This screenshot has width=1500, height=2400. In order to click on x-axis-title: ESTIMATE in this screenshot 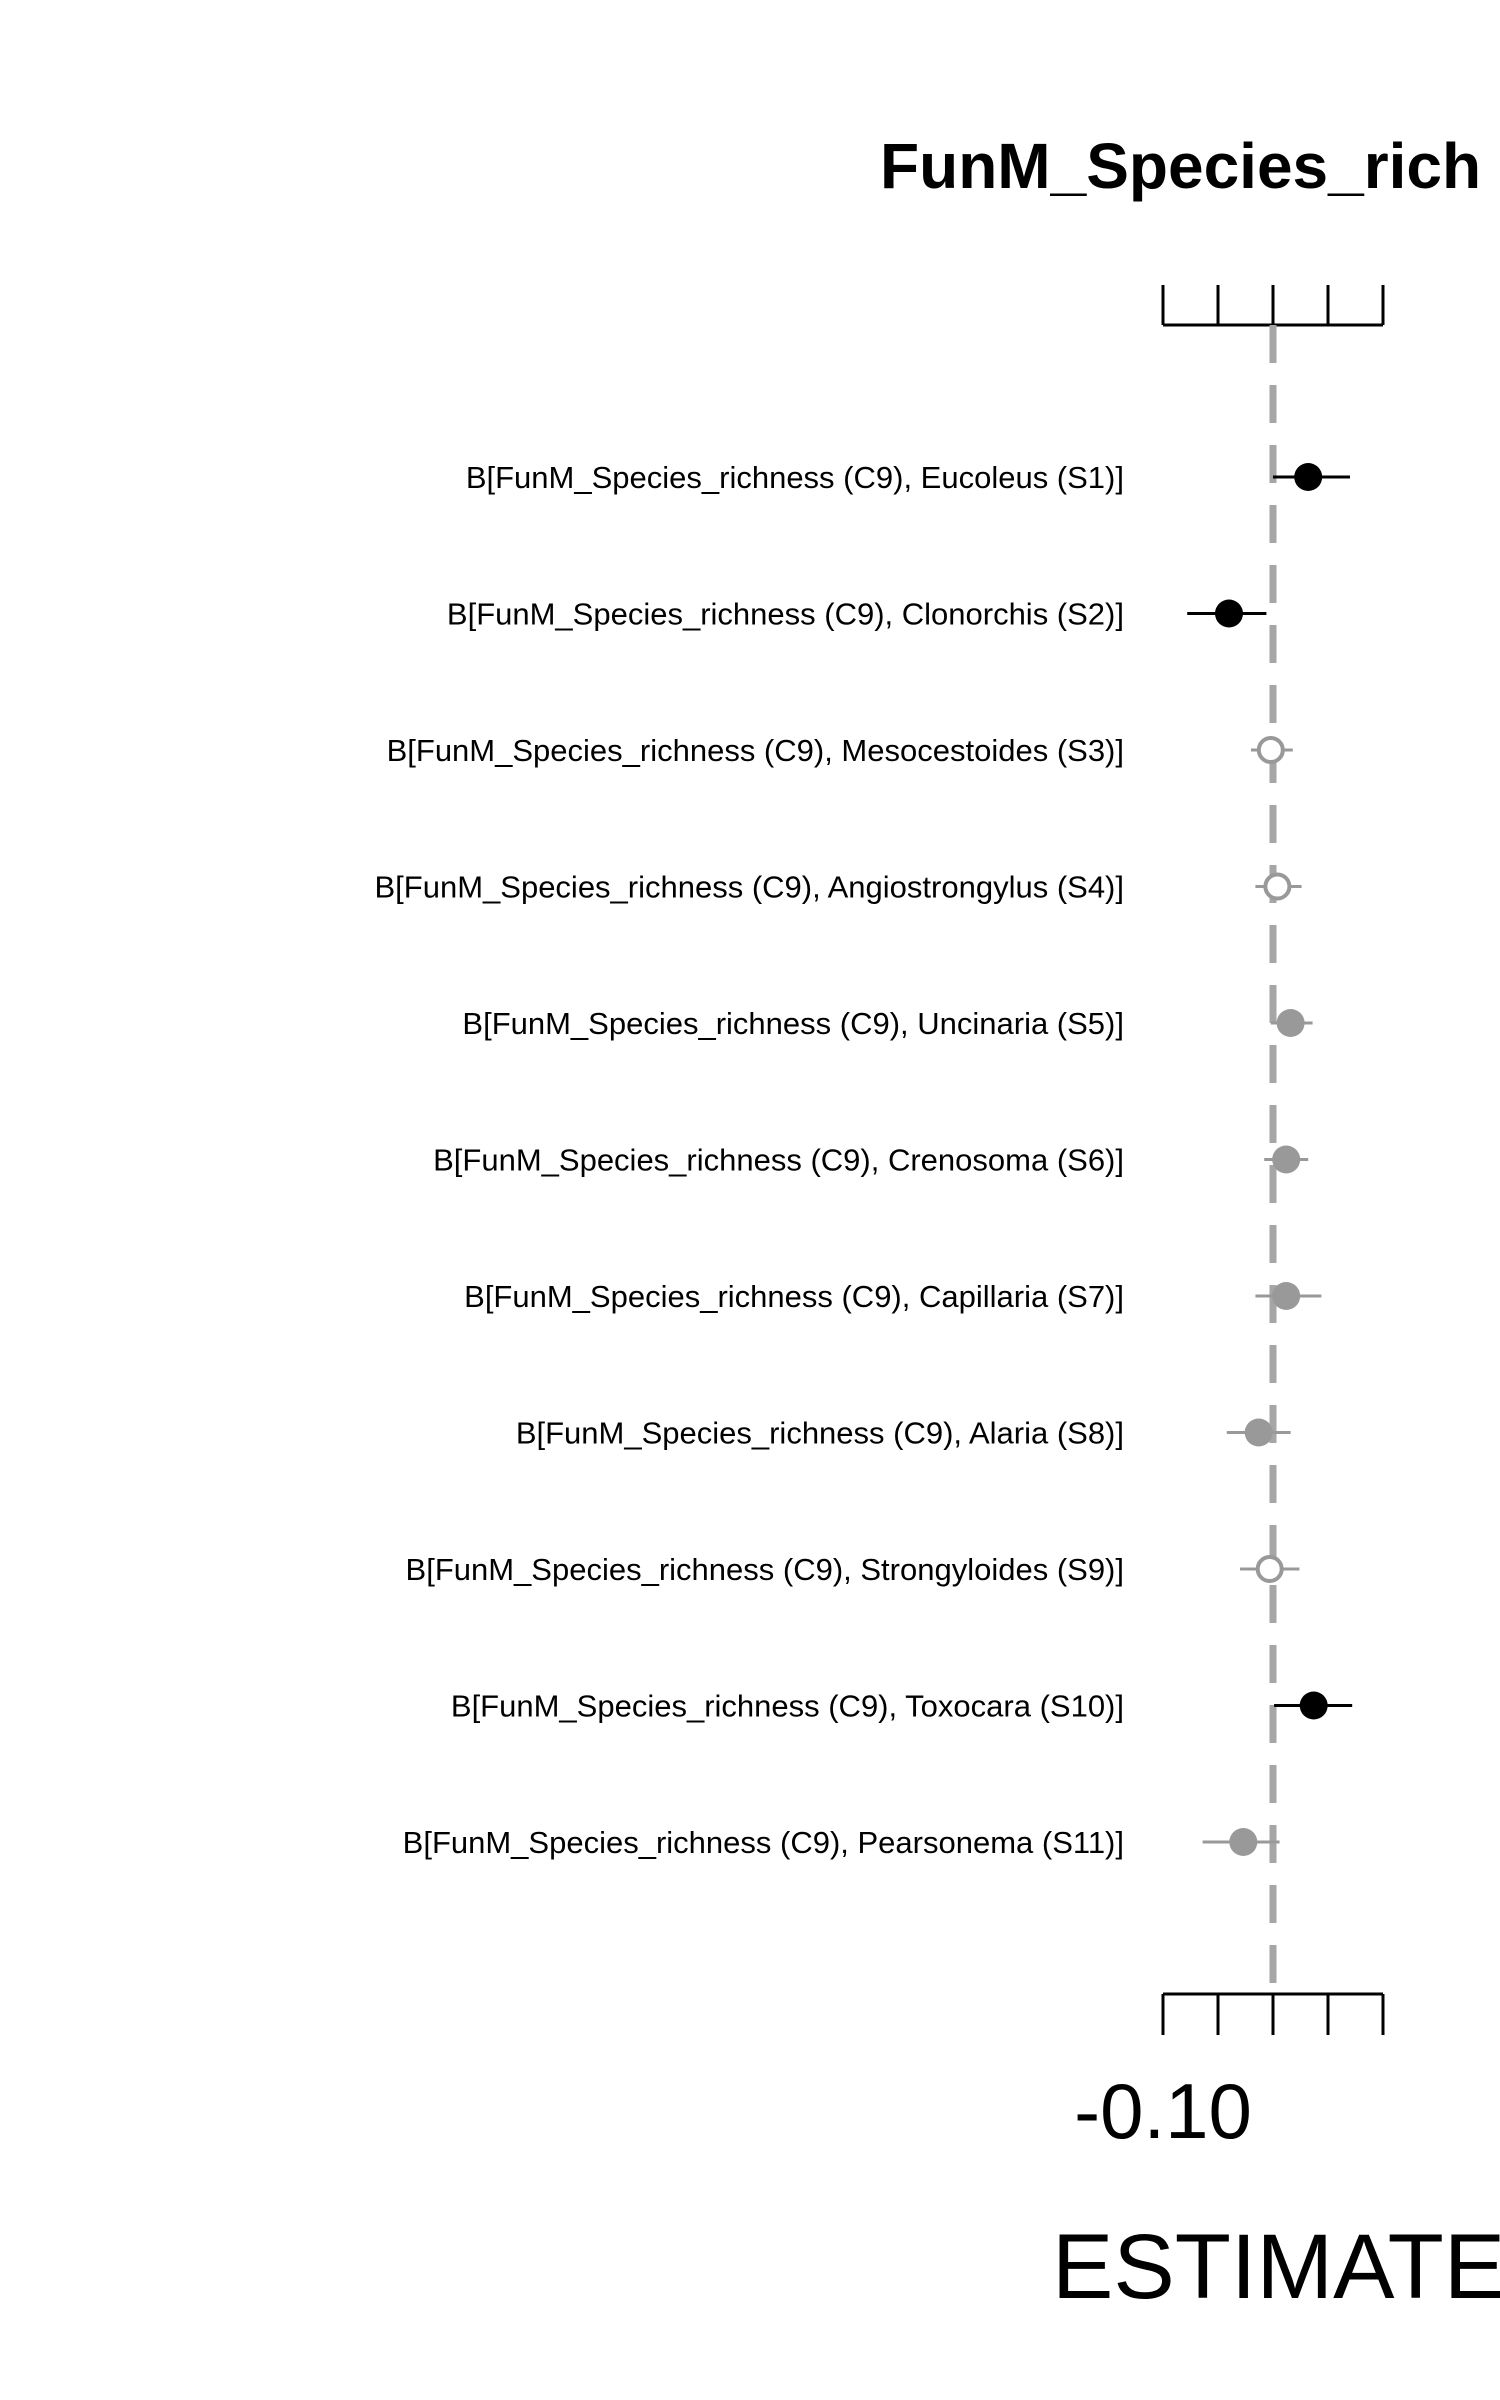, I will do `click(1276, 2267)`.